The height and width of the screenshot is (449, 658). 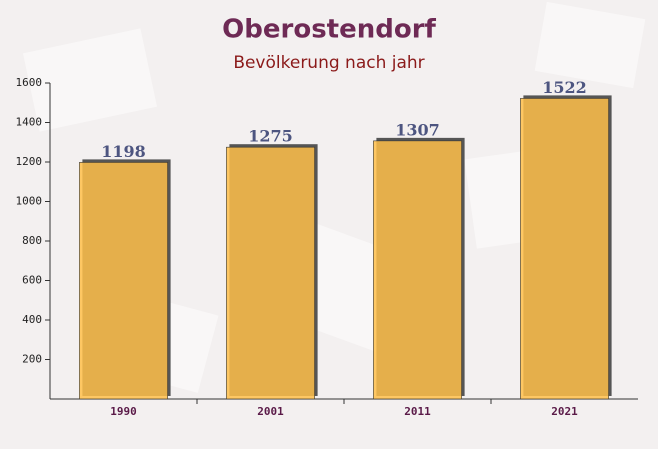 What do you see at coordinates (32, 359) in the screenshot?
I see `y-tick-label: 200` at bounding box center [32, 359].